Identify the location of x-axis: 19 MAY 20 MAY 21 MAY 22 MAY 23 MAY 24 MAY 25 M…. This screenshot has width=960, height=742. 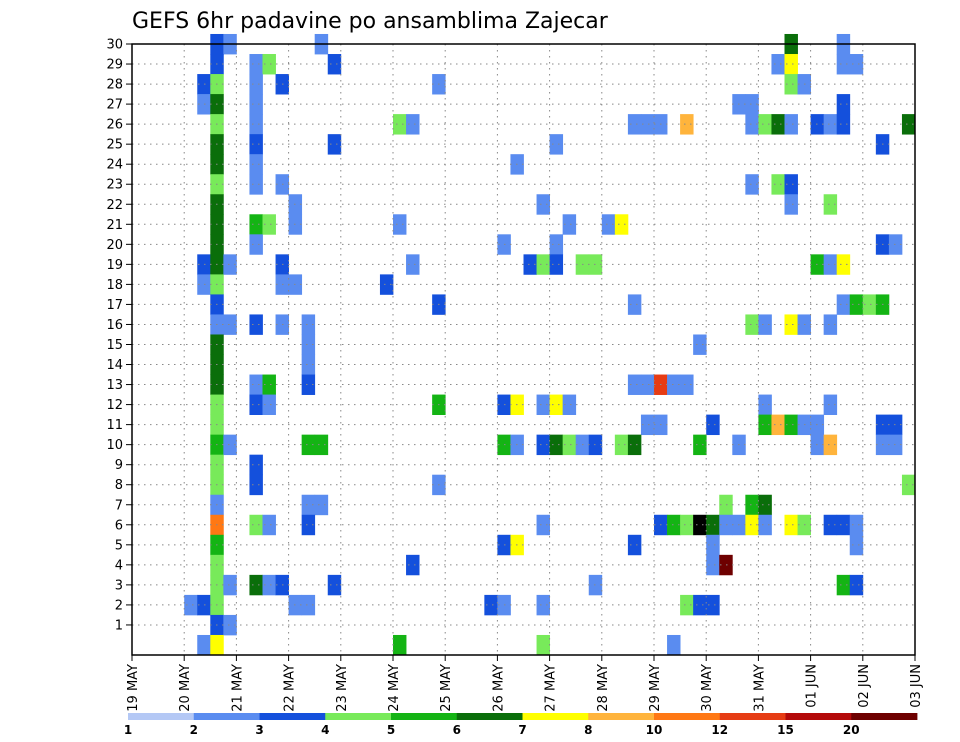
(525, 683).